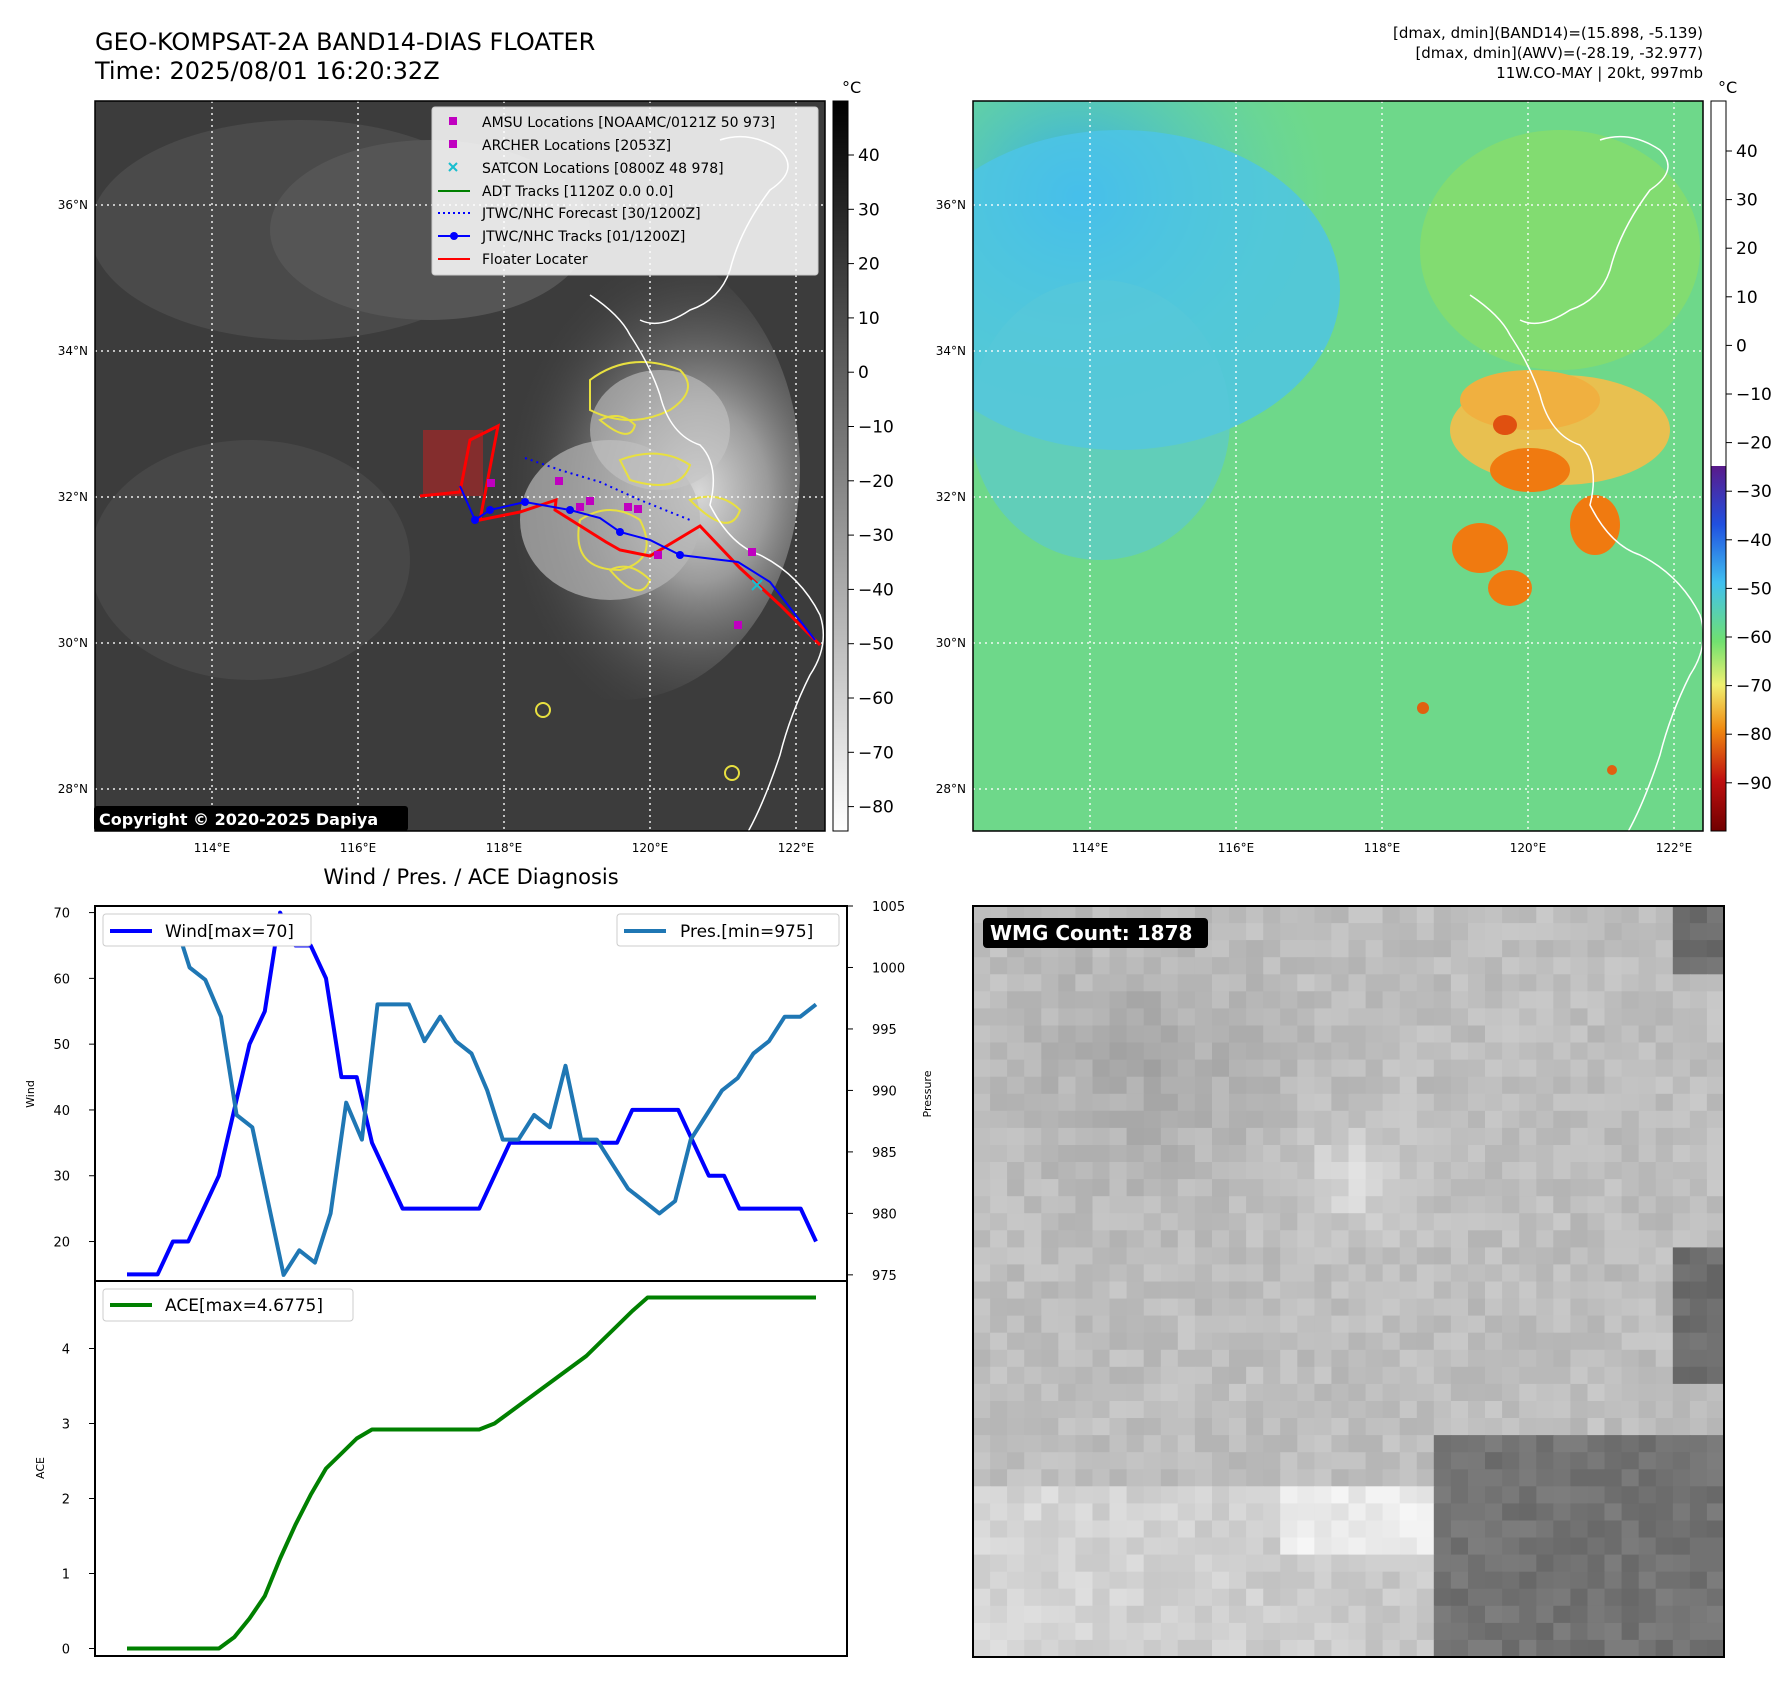  What do you see at coordinates (73, 643) in the screenshot?
I see `ir-lat-30: 30°N` at bounding box center [73, 643].